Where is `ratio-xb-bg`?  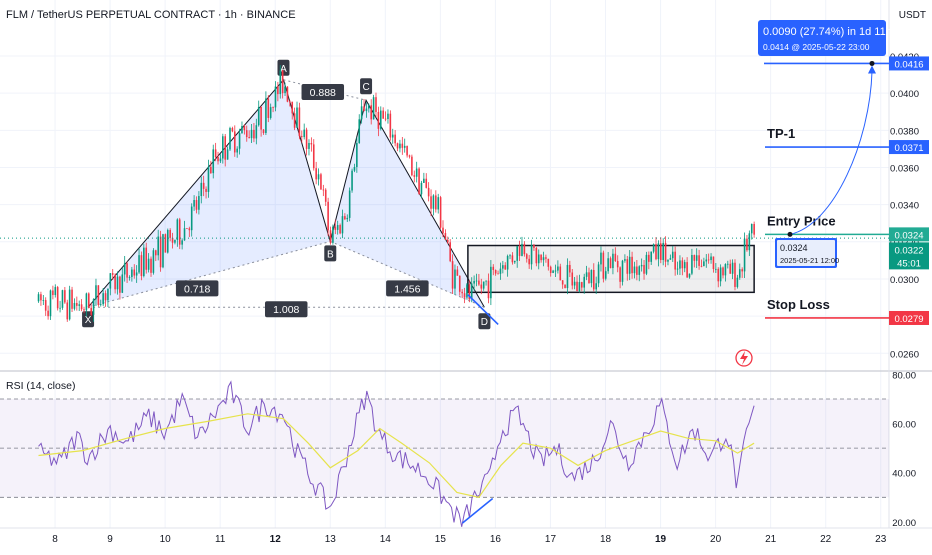
ratio-xb-bg is located at coordinates (197, 288).